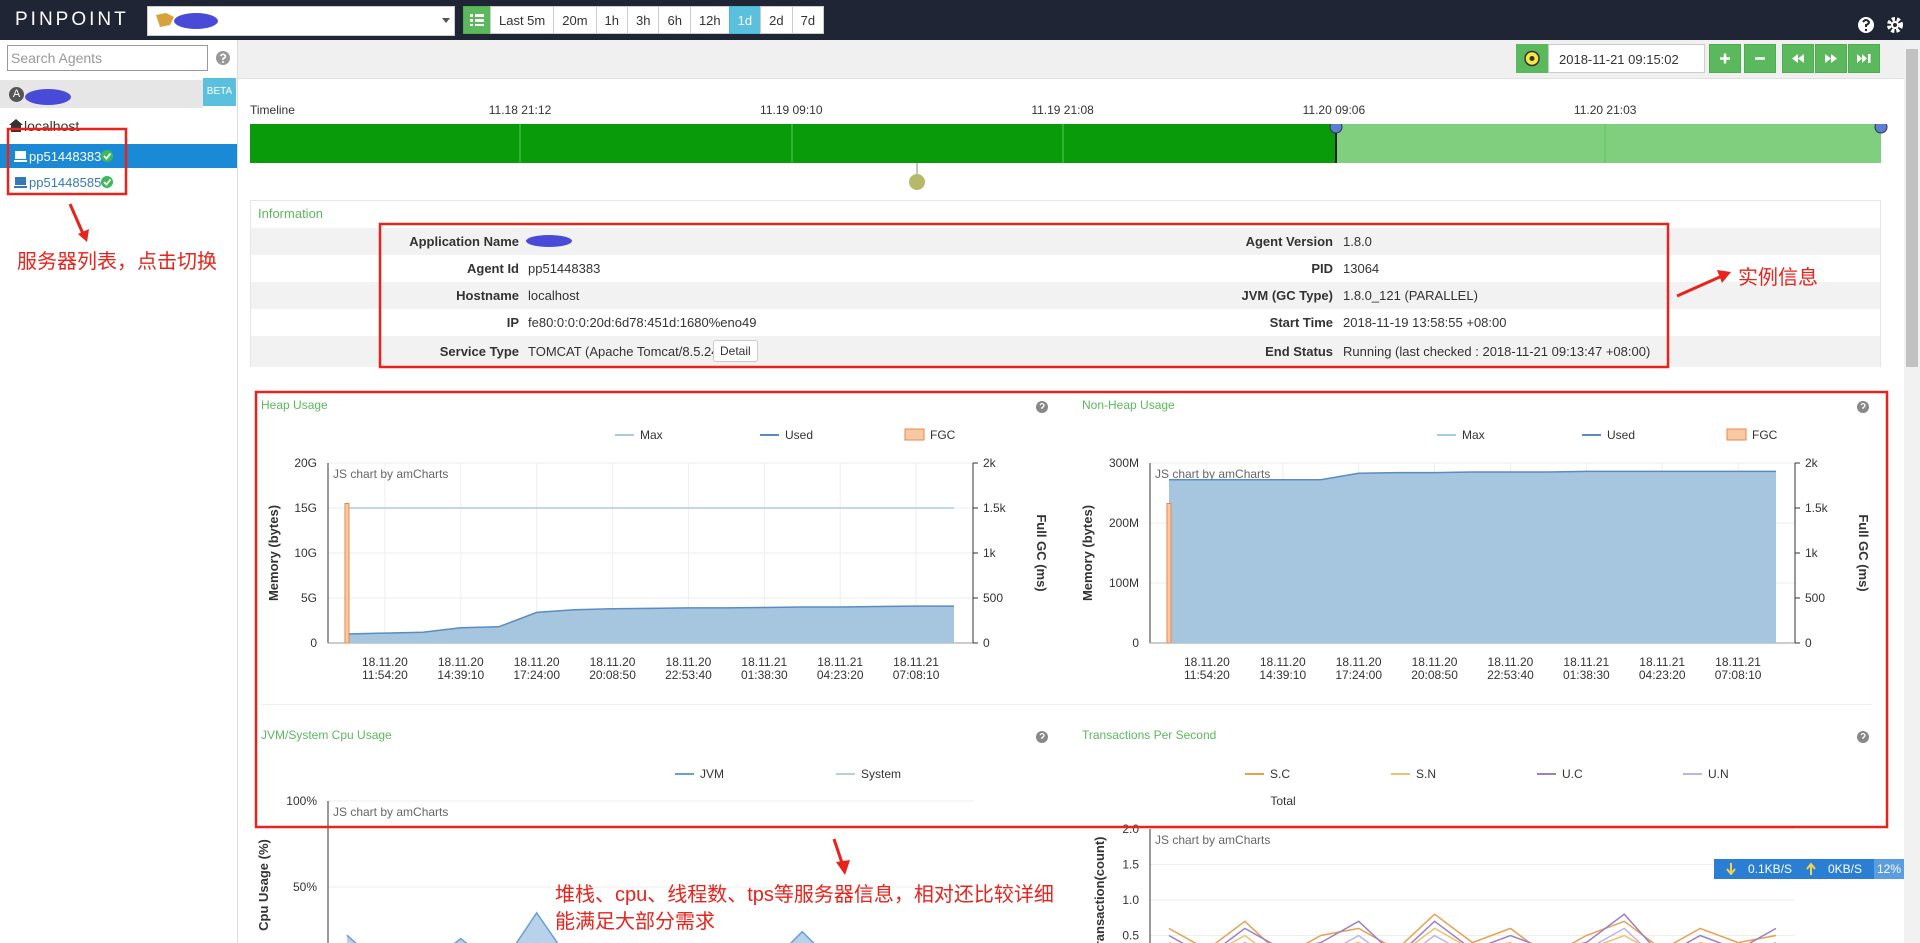 The image size is (1920, 943). What do you see at coordinates (118, 156) in the screenshot?
I see `agent-row: pp51448383` at bounding box center [118, 156].